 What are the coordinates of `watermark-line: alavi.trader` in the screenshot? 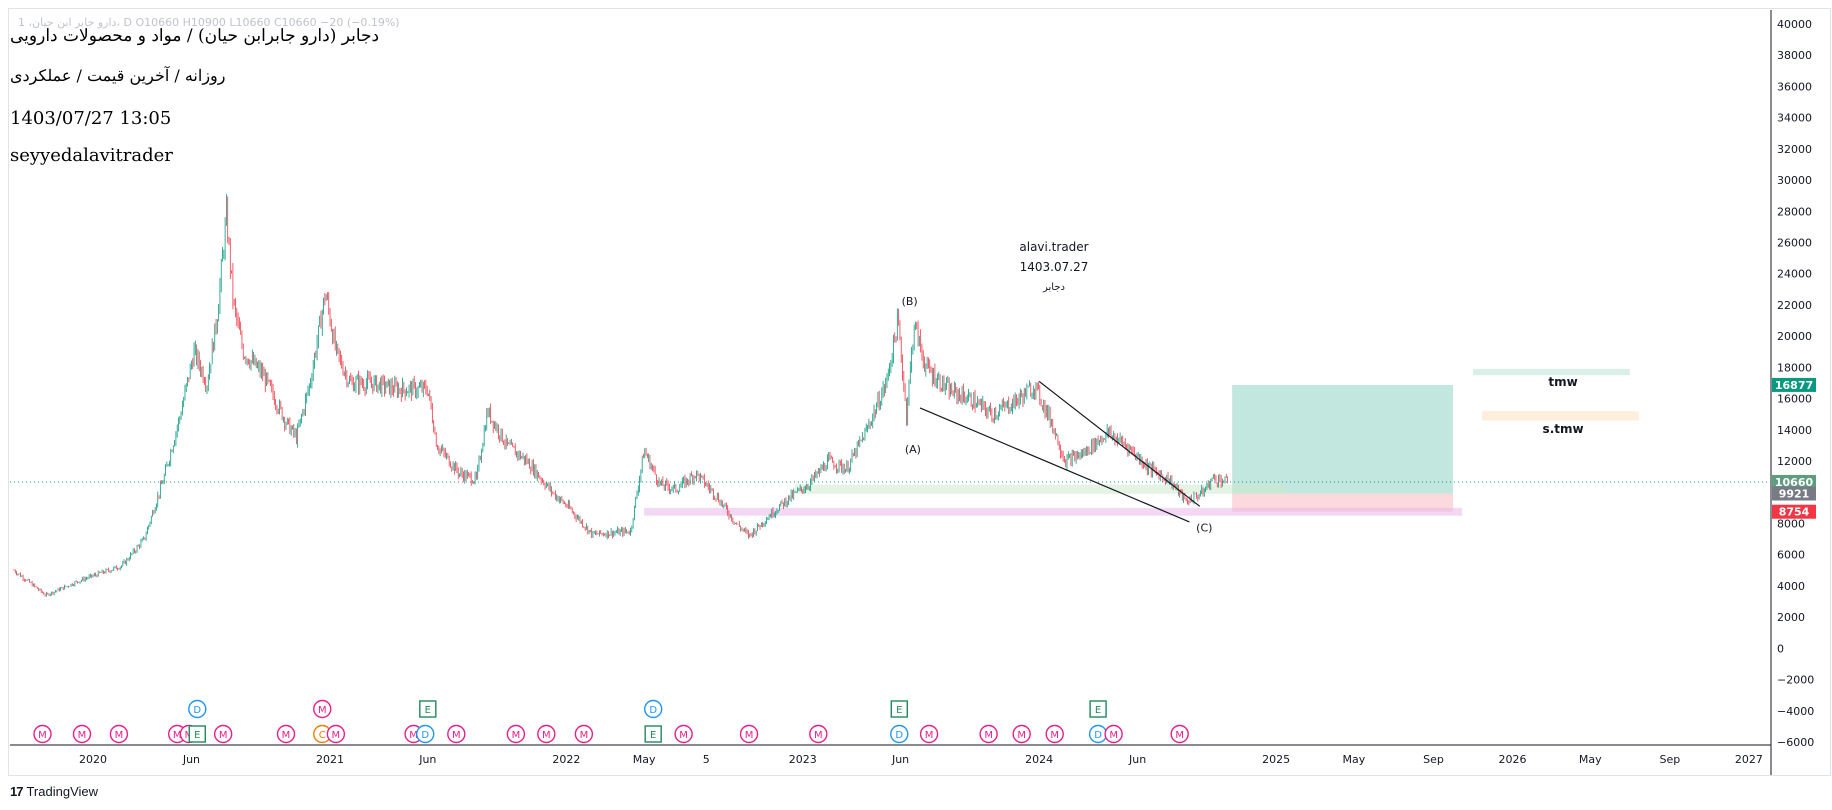 It's located at (1053, 247).